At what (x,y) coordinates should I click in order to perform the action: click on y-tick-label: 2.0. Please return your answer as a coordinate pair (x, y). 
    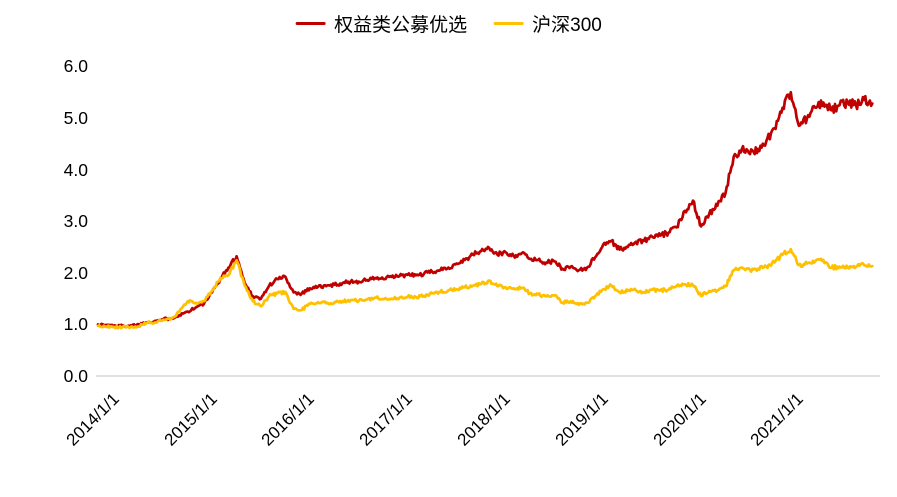
    Looking at the image, I should click on (75, 272).